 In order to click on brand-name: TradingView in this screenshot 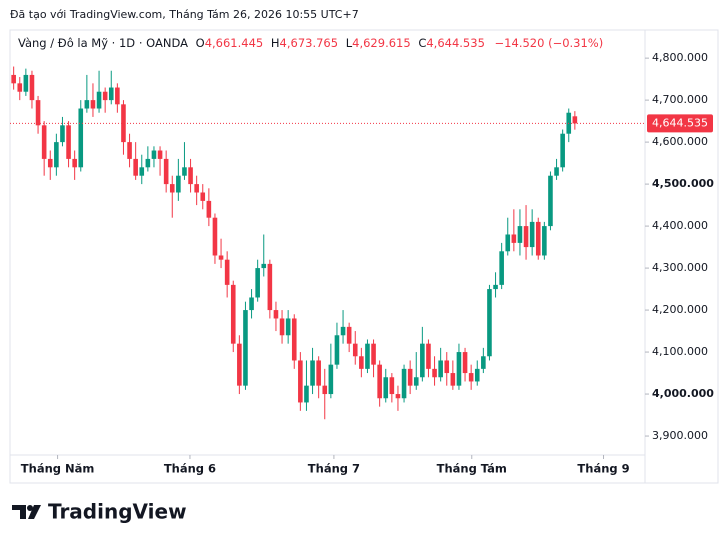, I will do `click(117, 512)`.